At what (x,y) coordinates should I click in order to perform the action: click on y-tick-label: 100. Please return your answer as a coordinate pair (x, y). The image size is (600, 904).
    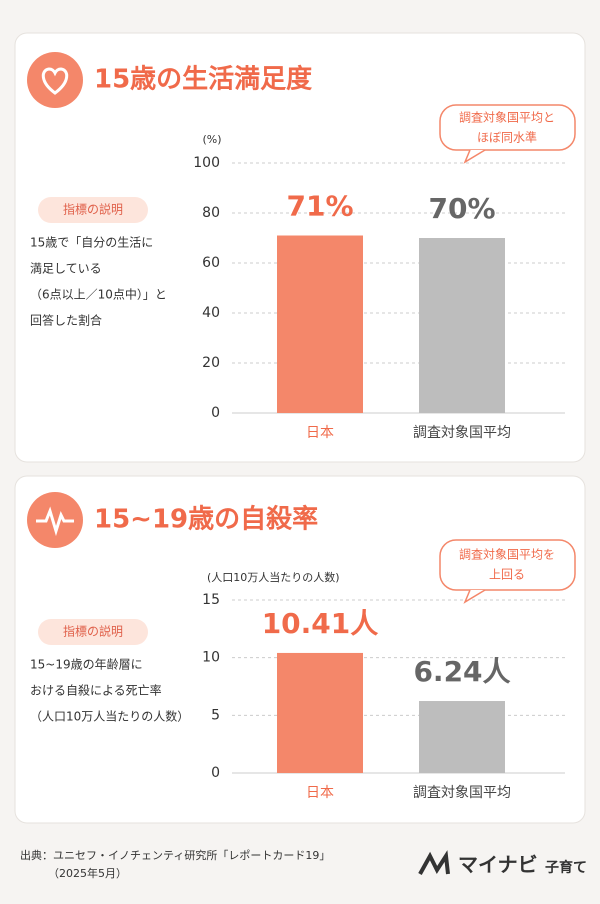
    Looking at the image, I should click on (206, 163).